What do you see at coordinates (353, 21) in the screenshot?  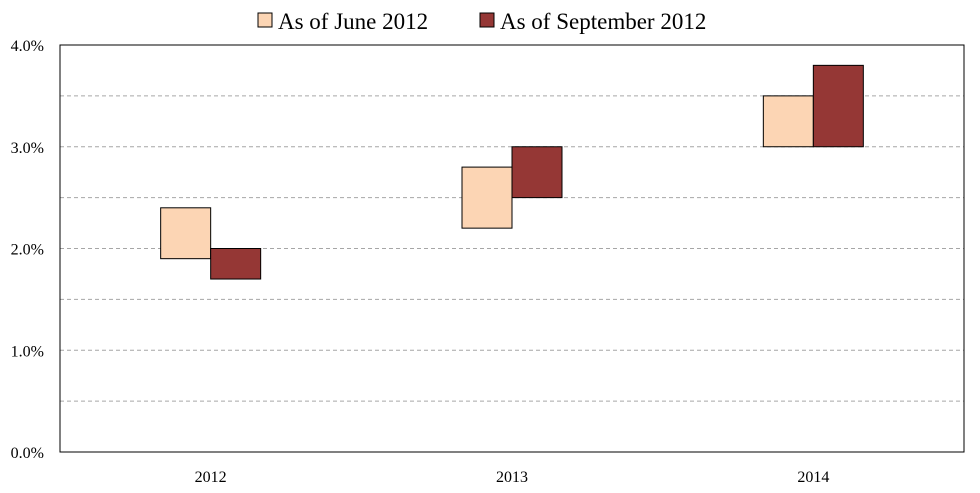 I see `legend-label-june-2012: As of June 2012` at bounding box center [353, 21].